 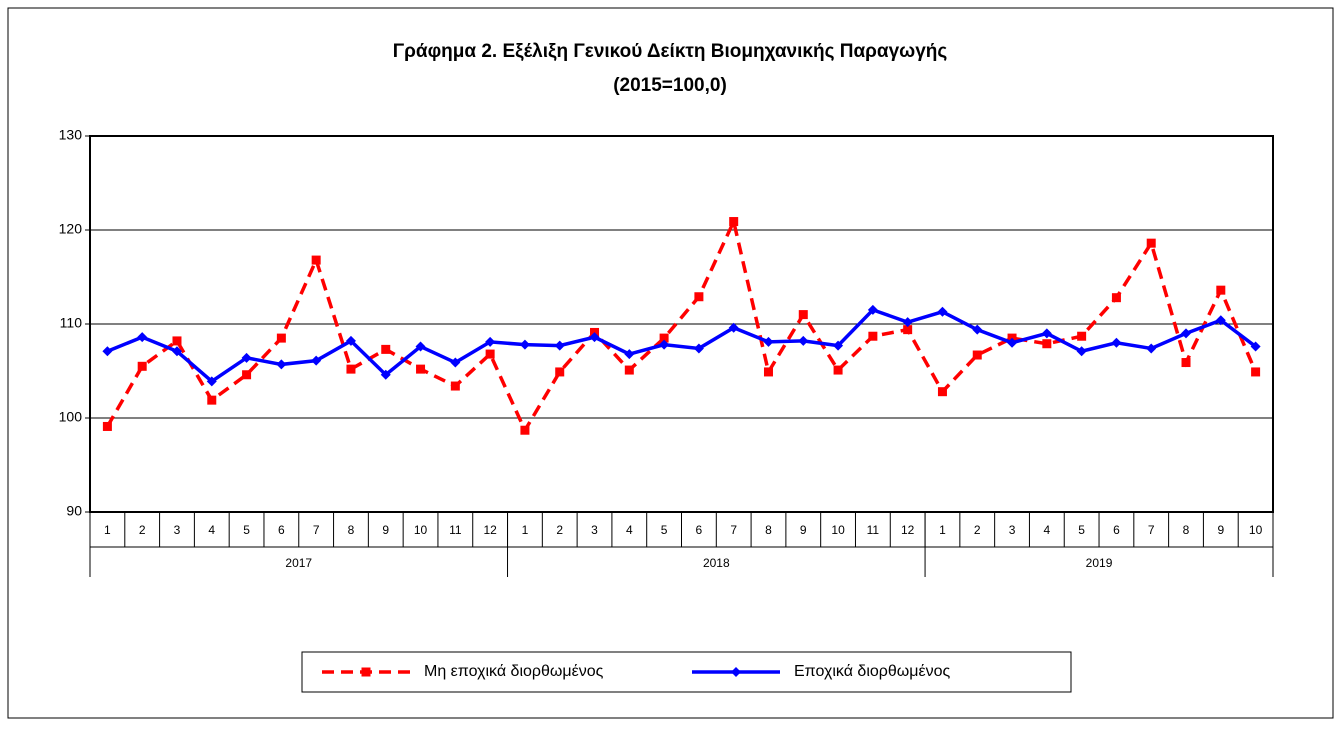 What do you see at coordinates (872, 671) in the screenshot?
I see `legend-label: Εποχικά διορθωμένος` at bounding box center [872, 671].